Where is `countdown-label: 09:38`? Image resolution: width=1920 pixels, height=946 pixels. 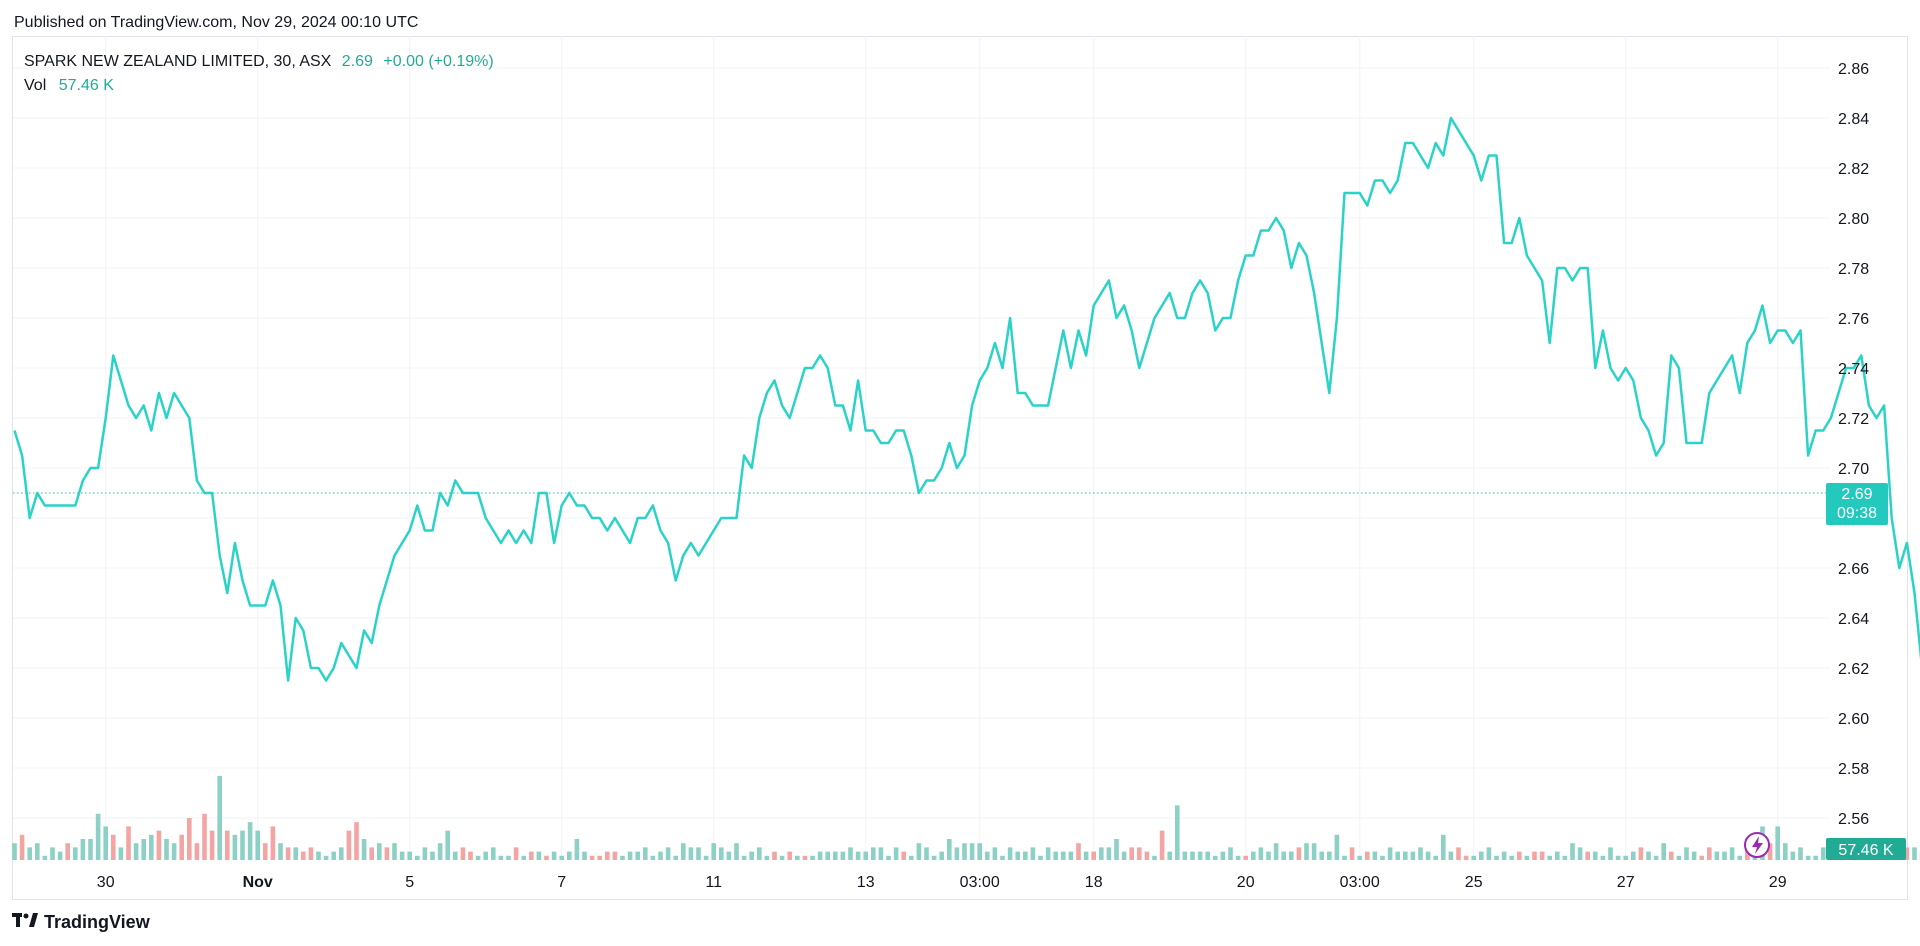
countdown-label: 09:38 is located at coordinates (1857, 513).